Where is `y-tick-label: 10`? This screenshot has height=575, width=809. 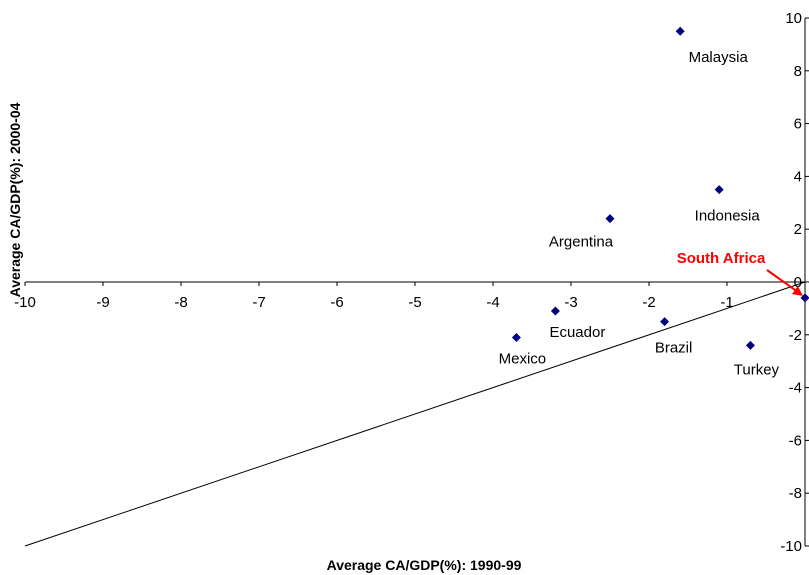 y-tick-label: 10 is located at coordinates (793, 18).